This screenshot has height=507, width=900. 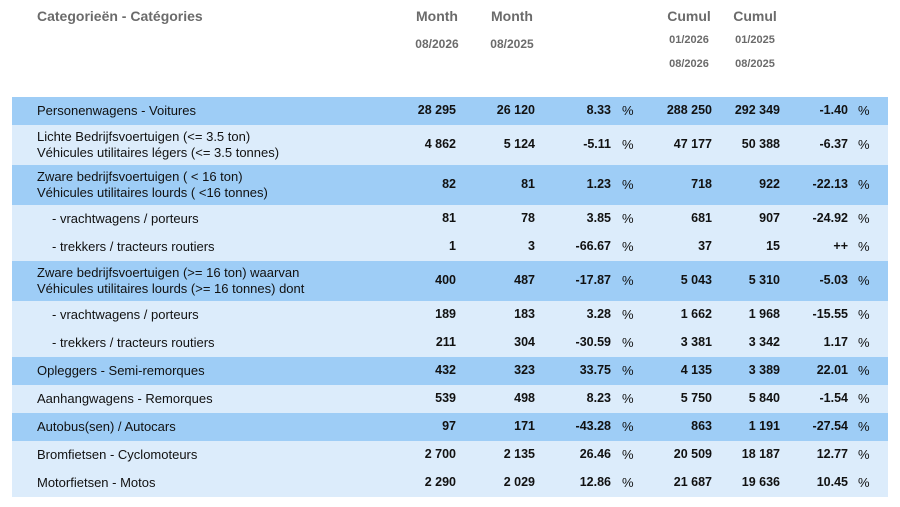 What do you see at coordinates (595, 482) in the screenshot?
I see `cell-value: 12.86` at bounding box center [595, 482].